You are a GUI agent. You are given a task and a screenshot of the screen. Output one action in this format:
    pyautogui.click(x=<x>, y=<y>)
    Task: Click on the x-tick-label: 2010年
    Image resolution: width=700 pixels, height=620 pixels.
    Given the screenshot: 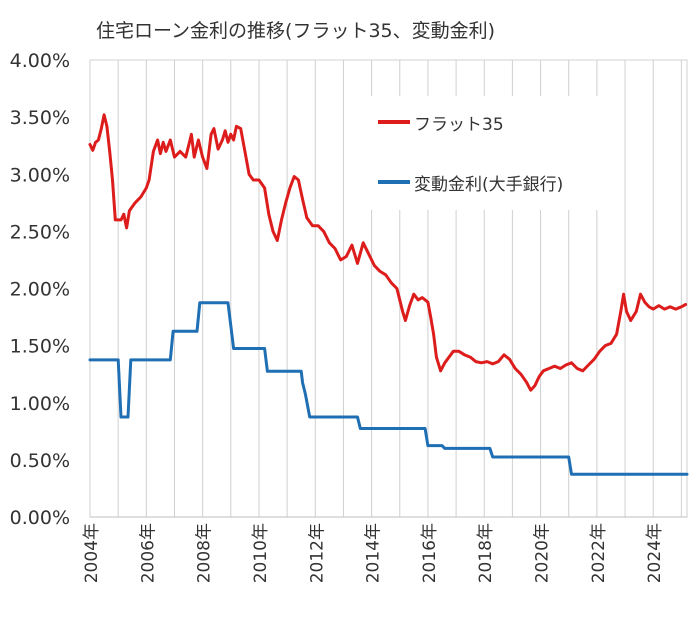 What is the action you would take?
    pyautogui.click(x=261, y=553)
    